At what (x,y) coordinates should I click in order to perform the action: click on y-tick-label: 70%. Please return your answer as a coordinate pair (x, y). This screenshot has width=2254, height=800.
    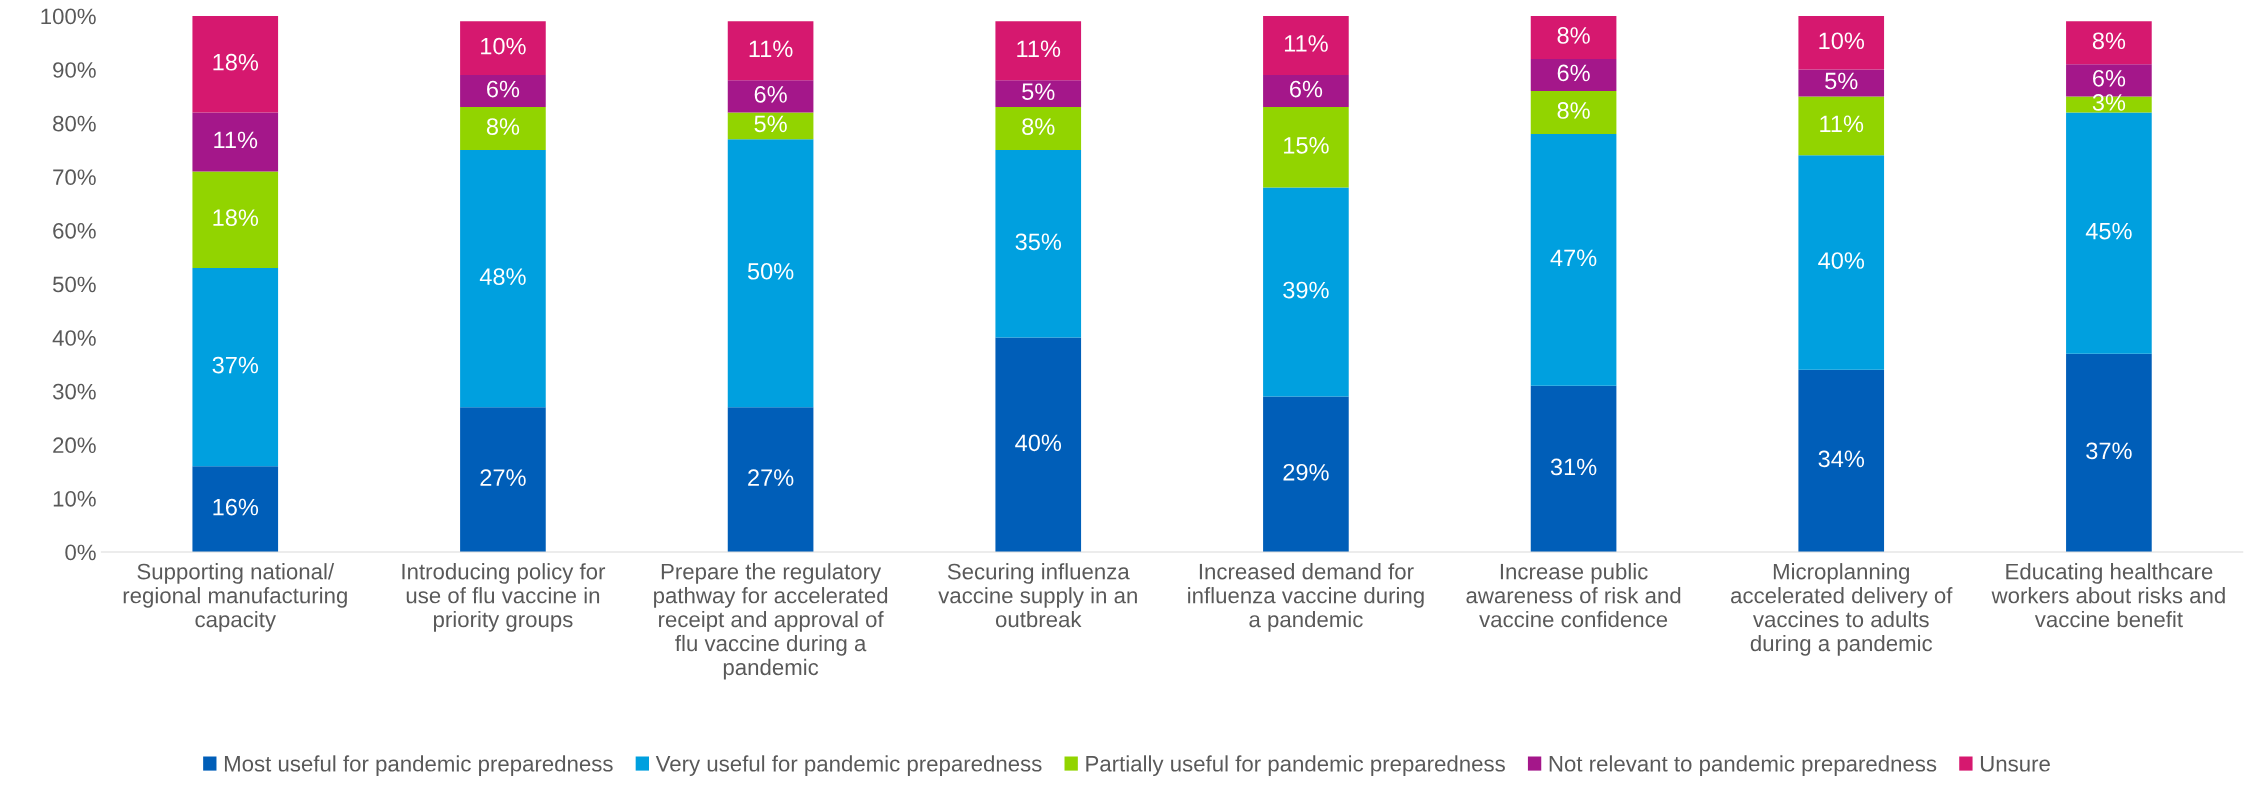
    Looking at the image, I should click on (74, 177).